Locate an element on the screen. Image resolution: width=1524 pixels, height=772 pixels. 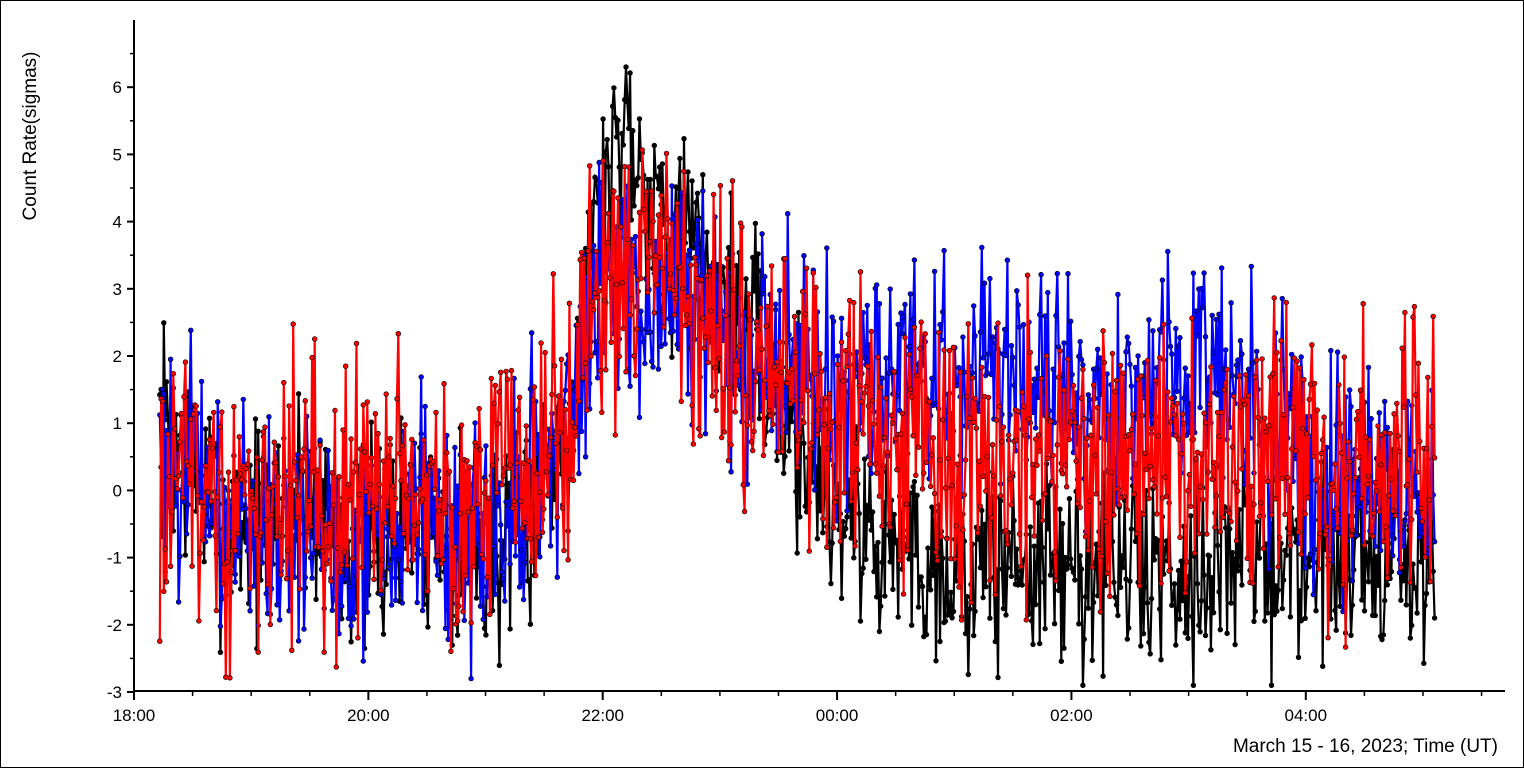
x-tick-label: 18:00 is located at coordinates (134, 715).